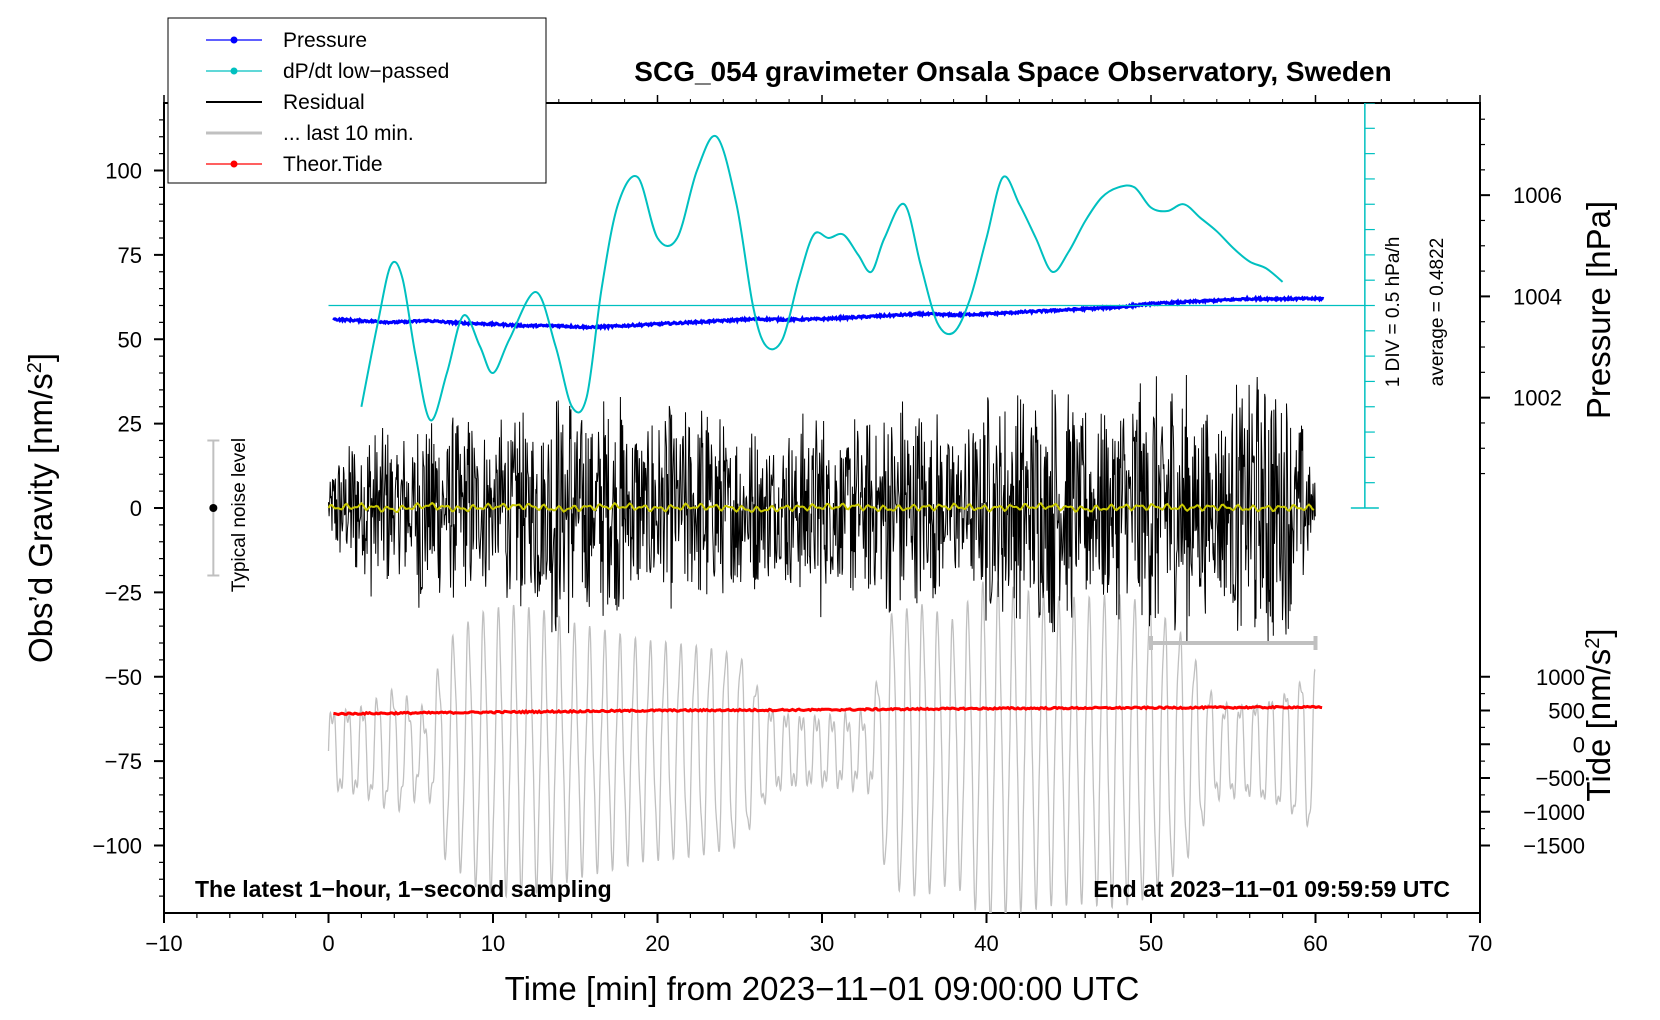 Image resolution: width=1660 pixels, height=1020 pixels. I want to click on tide-tick-label: −1500, so click(1554, 846).